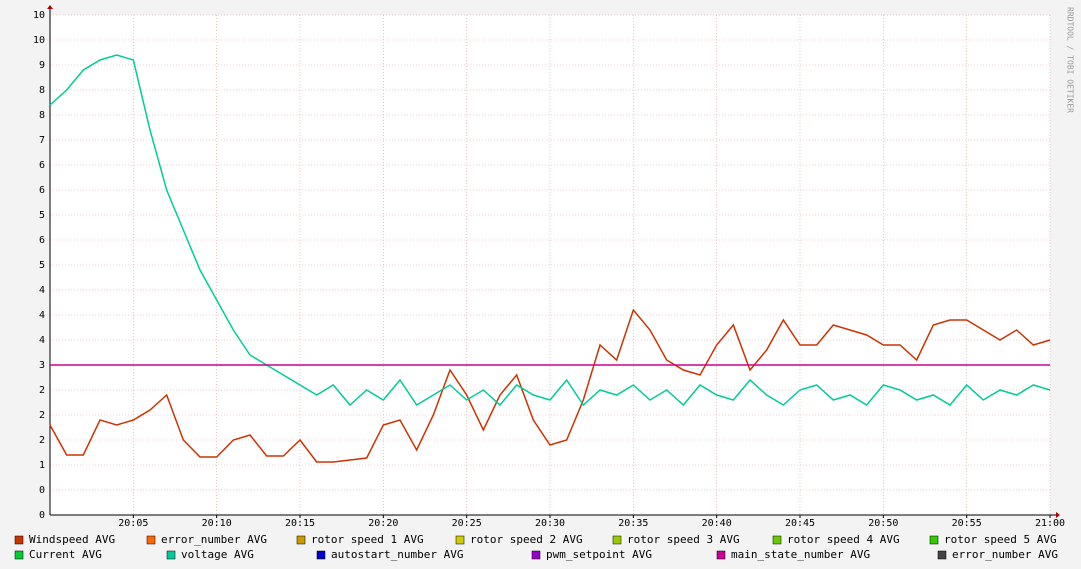 The height and width of the screenshot is (569, 1081). What do you see at coordinates (42, 65) in the screenshot?
I see `y-tick-label: 9` at bounding box center [42, 65].